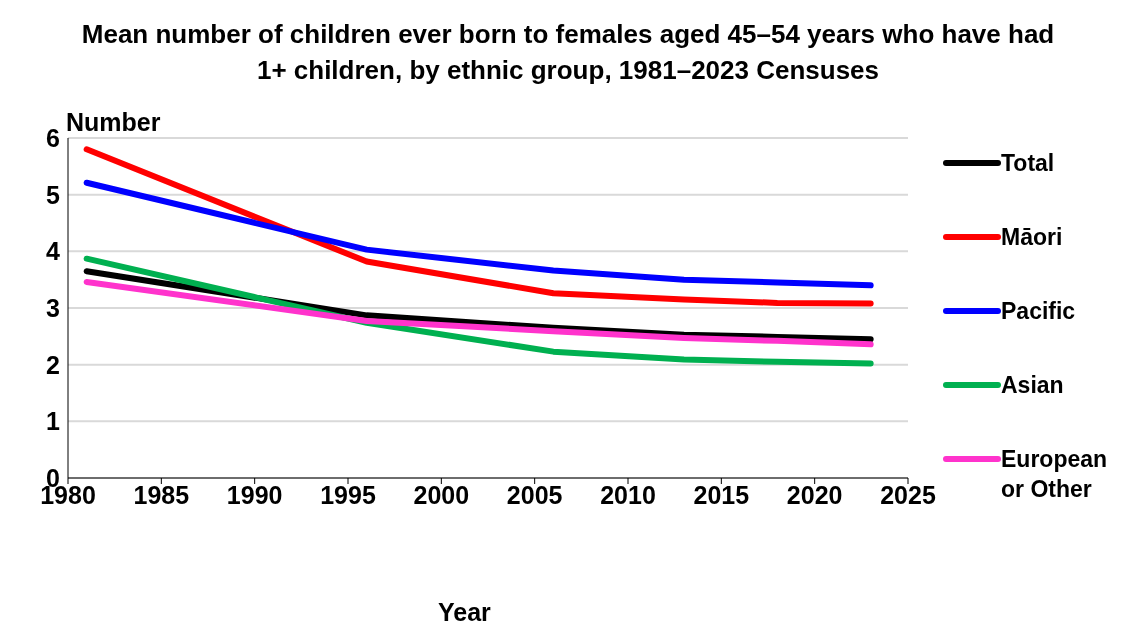  I want to click on x-tick-label: 2025, so click(908, 494).